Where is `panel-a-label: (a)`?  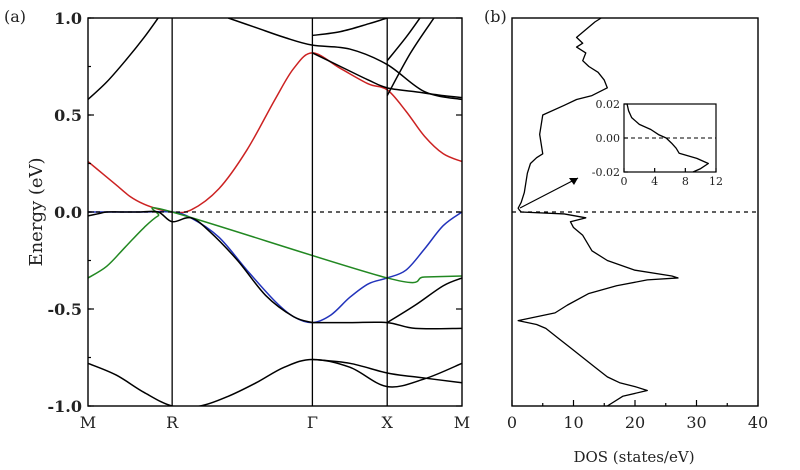
panel-a-label: (a) is located at coordinates (15, 16).